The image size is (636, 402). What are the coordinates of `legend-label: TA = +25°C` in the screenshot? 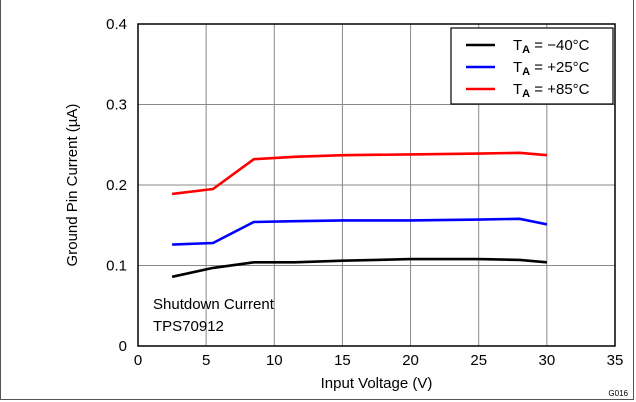 It's located at (551, 68).